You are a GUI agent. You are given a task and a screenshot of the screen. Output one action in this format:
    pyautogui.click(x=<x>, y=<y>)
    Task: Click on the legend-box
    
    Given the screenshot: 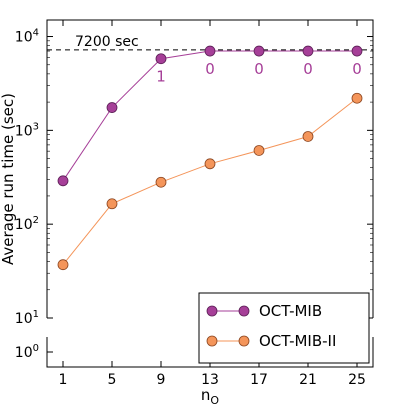 What is the action you would take?
    pyautogui.click(x=284, y=328)
    